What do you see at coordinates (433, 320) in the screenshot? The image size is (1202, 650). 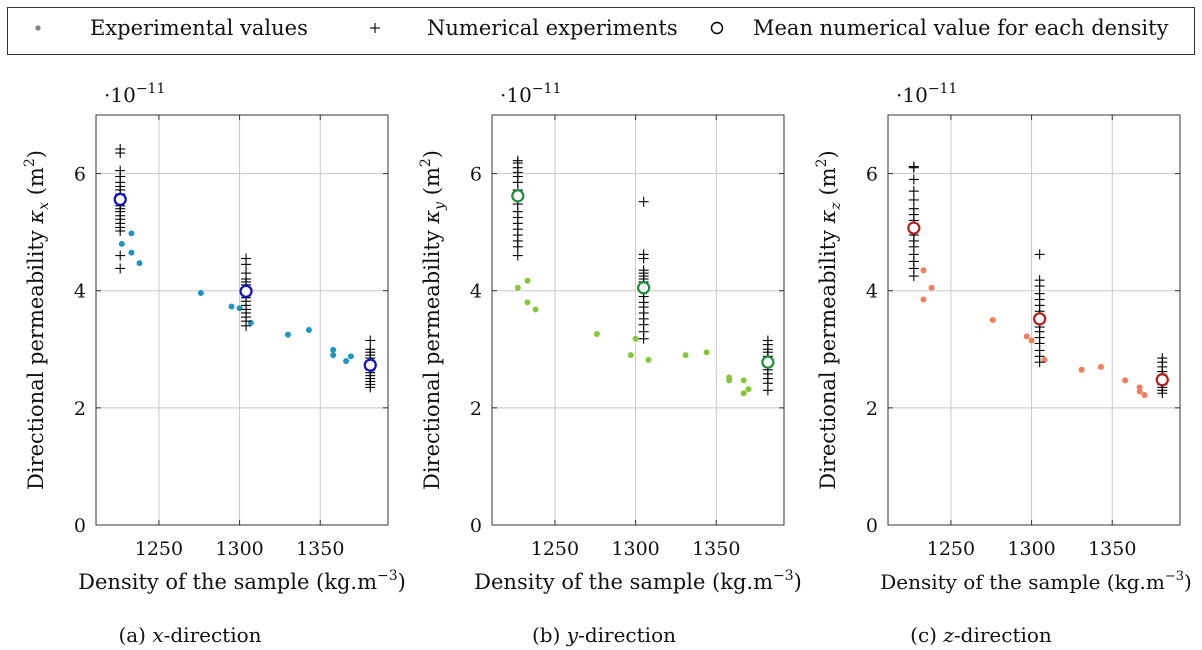 I see `panel-b-y-axis-label: Directional permeability κy (m2)` at bounding box center [433, 320].